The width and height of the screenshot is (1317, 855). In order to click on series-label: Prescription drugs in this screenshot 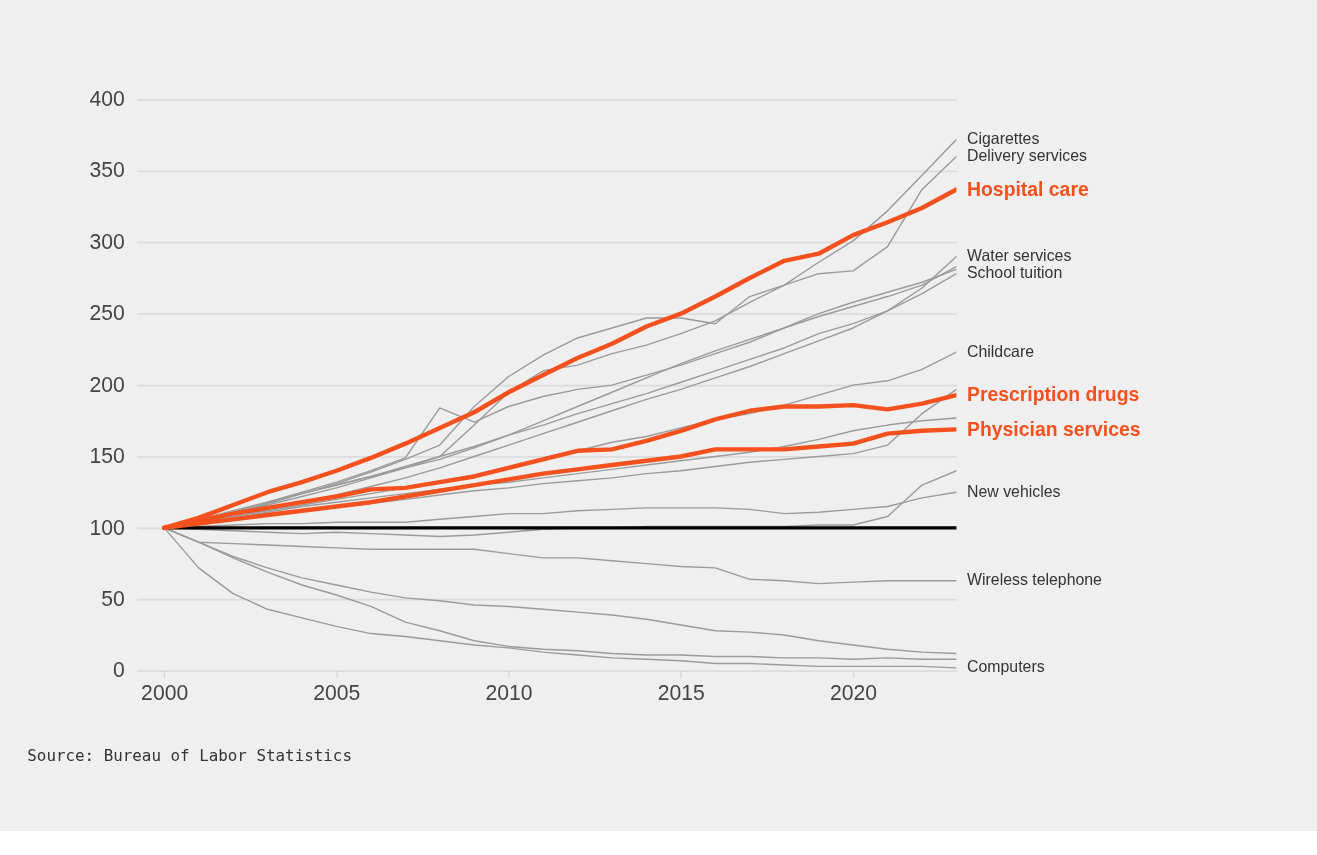, I will do `click(1053, 394)`.